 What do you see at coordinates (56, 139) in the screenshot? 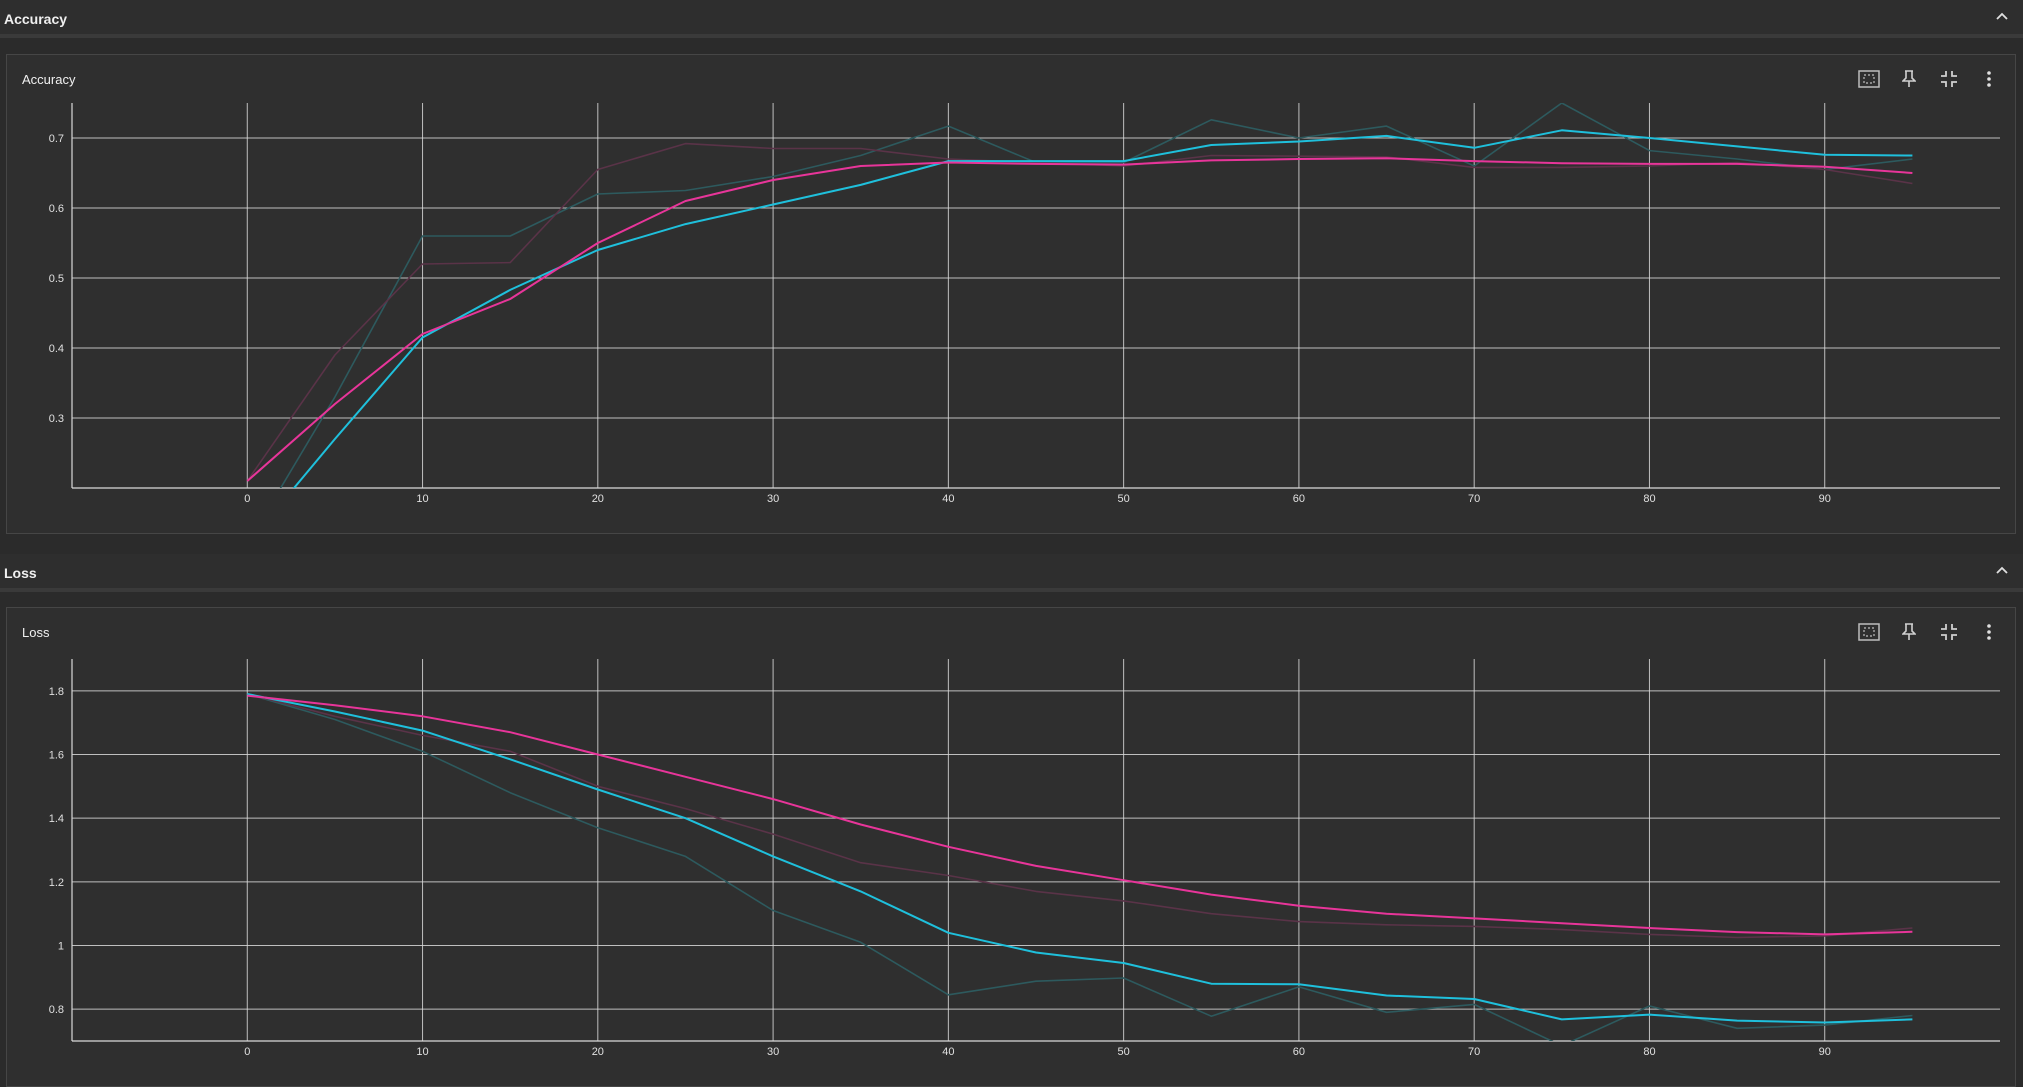
I see `y-tick-label: 0.7` at bounding box center [56, 139].